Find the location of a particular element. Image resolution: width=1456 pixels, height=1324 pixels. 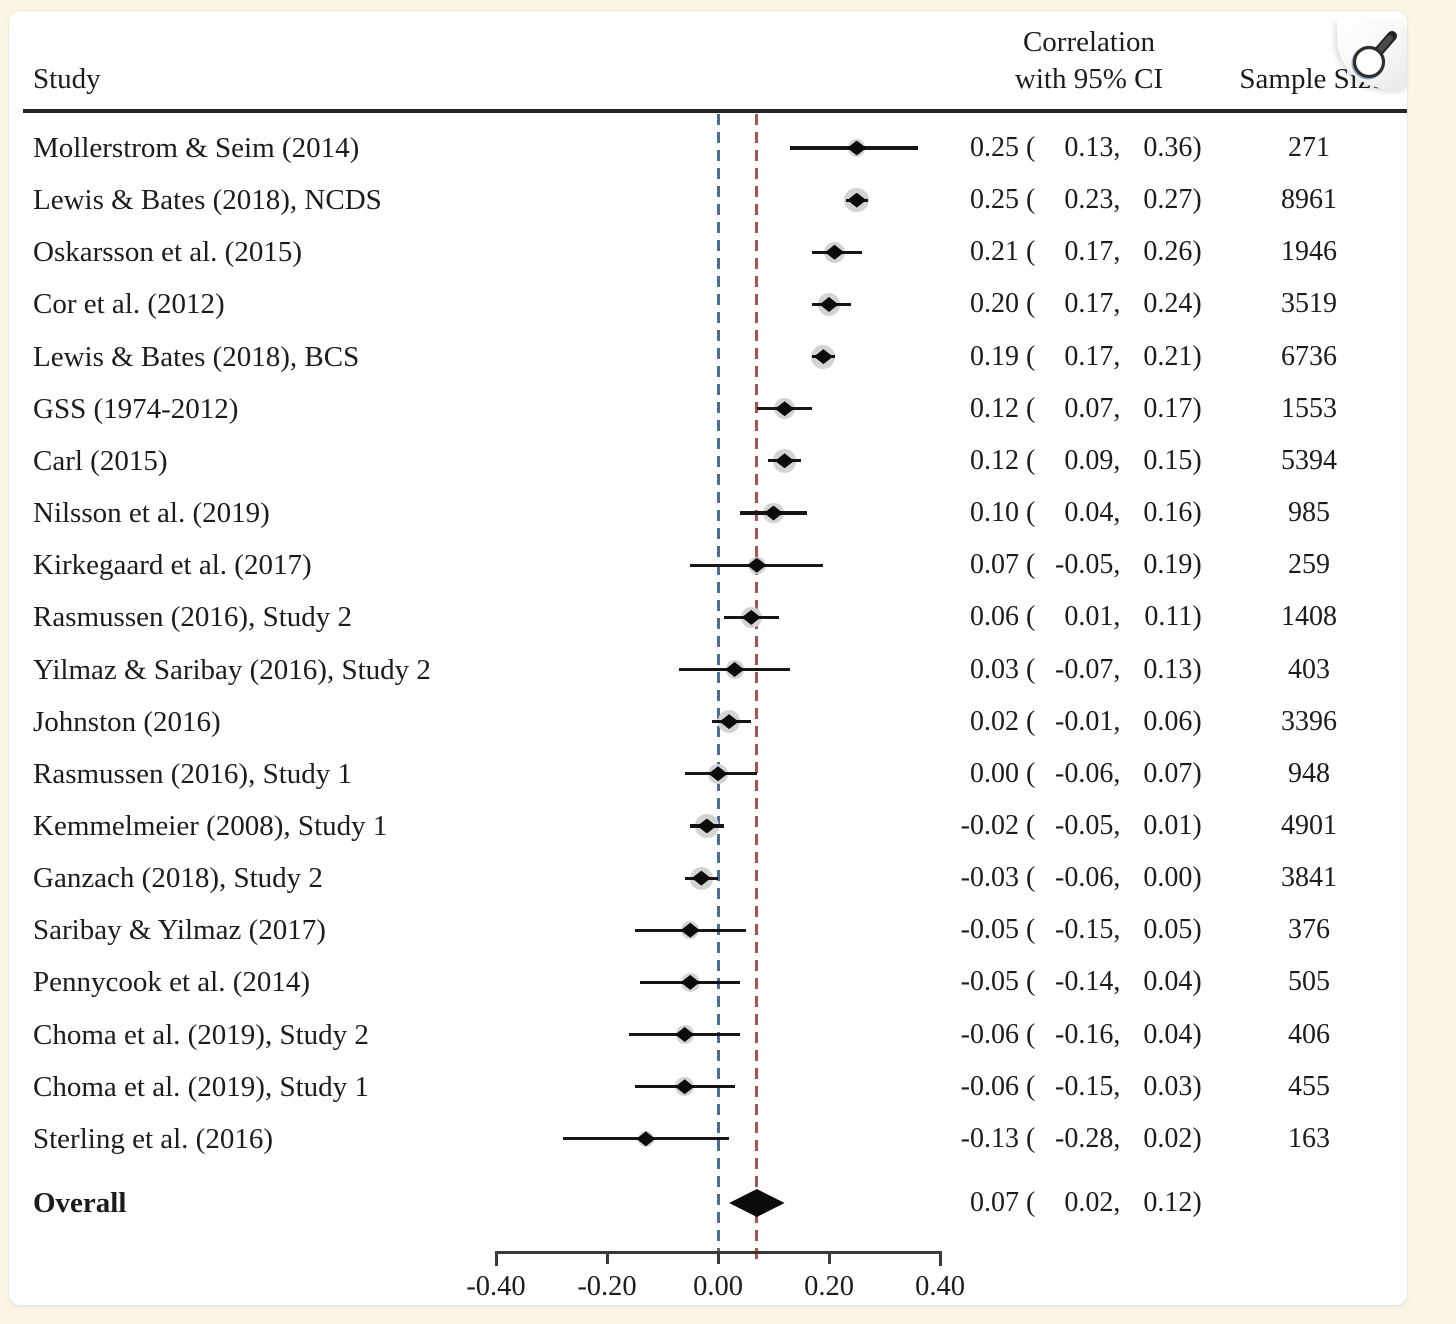

study-row-label: Mollerstrom & Seim (2014) is located at coordinates (196, 148).